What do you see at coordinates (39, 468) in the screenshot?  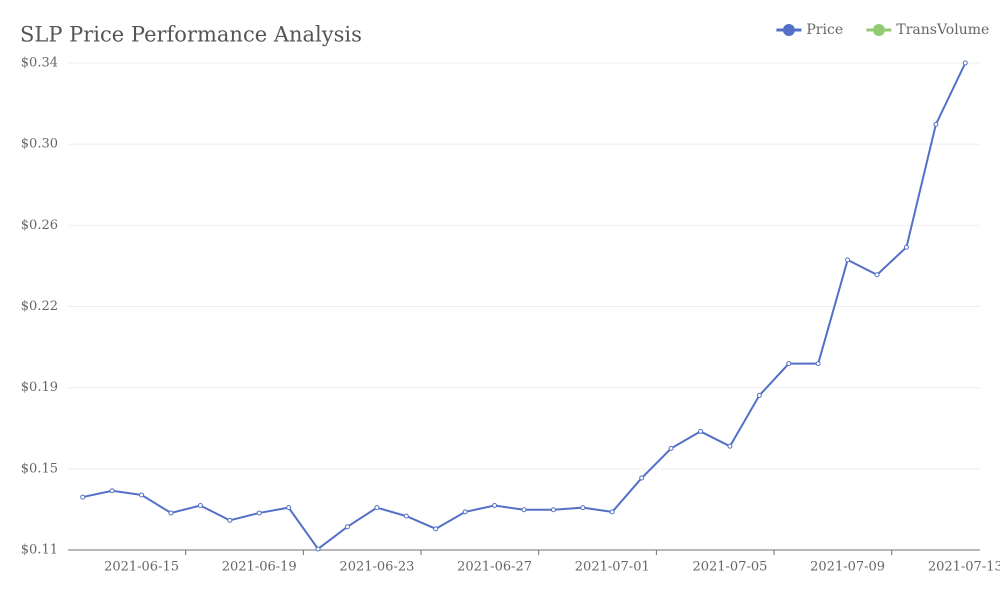 I see `y-tick-label: $0.15` at bounding box center [39, 468].